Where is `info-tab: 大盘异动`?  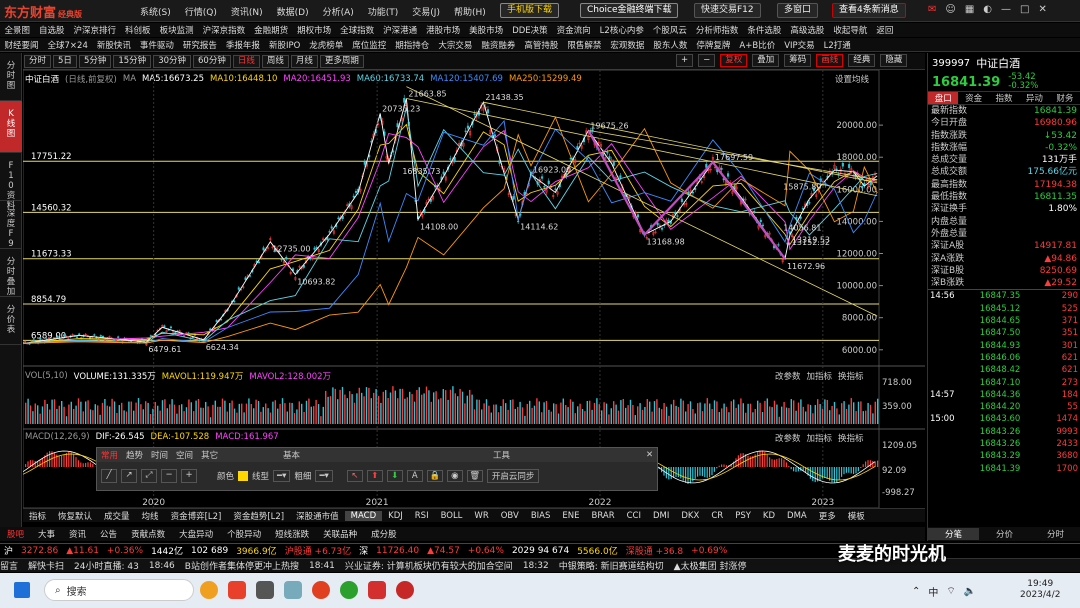 info-tab: 大盘异动 is located at coordinates (196, 535).